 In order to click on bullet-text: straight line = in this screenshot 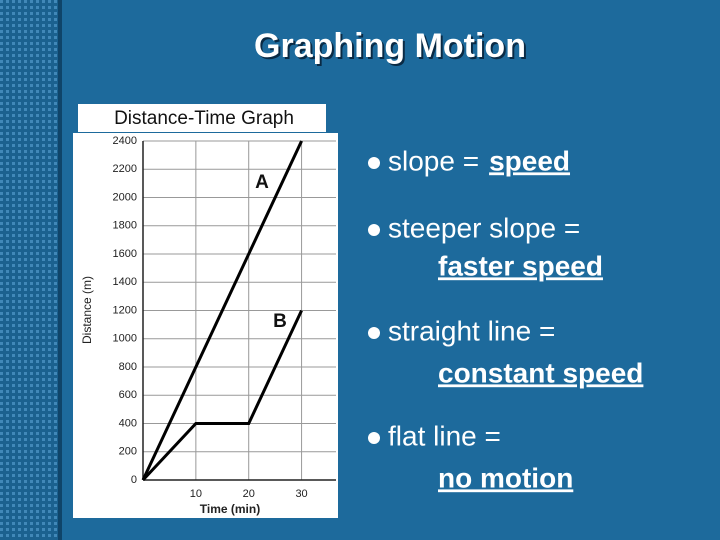, I will do `click(471, 330)`.